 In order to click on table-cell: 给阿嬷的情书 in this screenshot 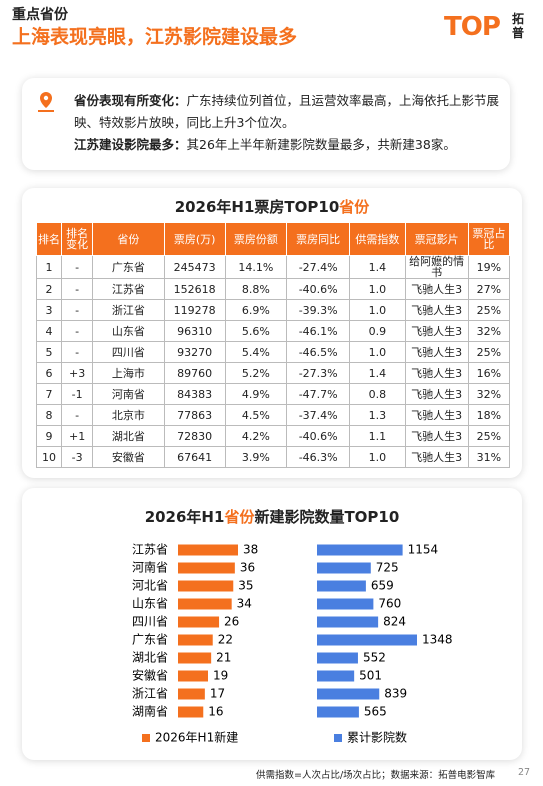, I will do `click(436, 267)`.